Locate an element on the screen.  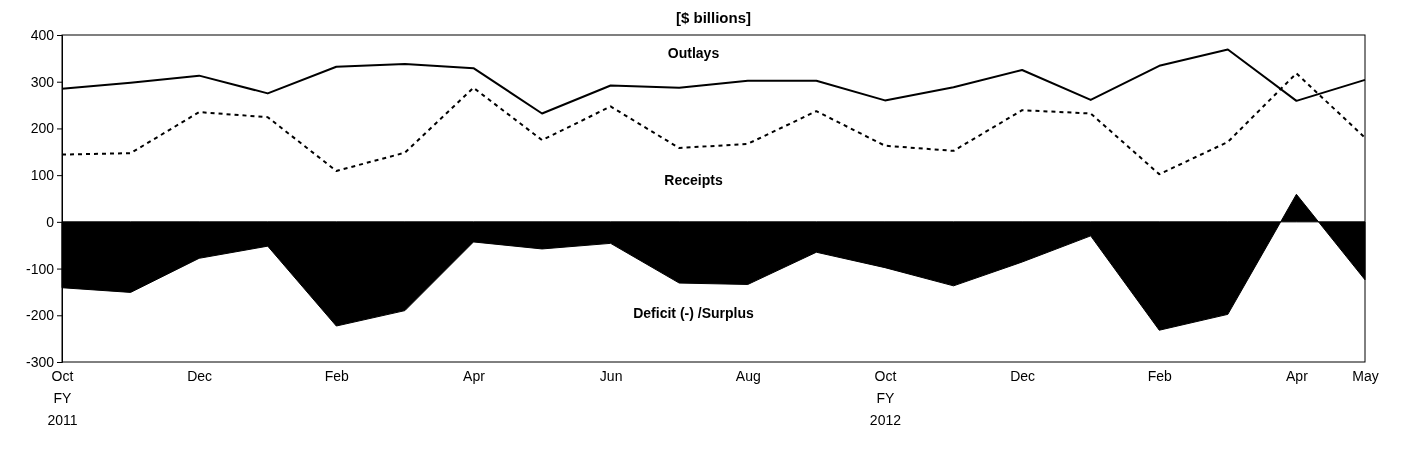
x-tick-label: Oct FY 2011 is located at coordinates (62, 398).